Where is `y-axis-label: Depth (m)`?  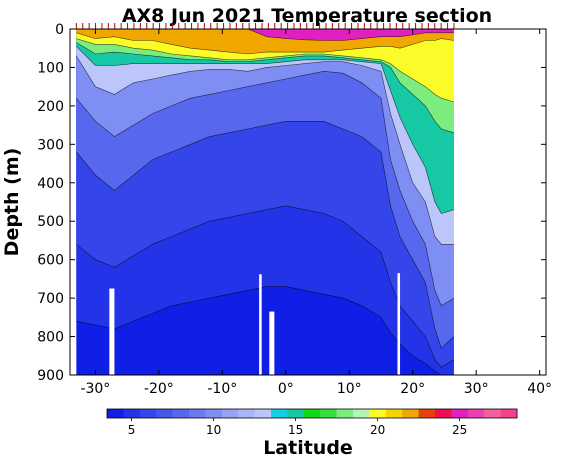 y-axis-label: Depth (m) is located at coordinates (12, 202).